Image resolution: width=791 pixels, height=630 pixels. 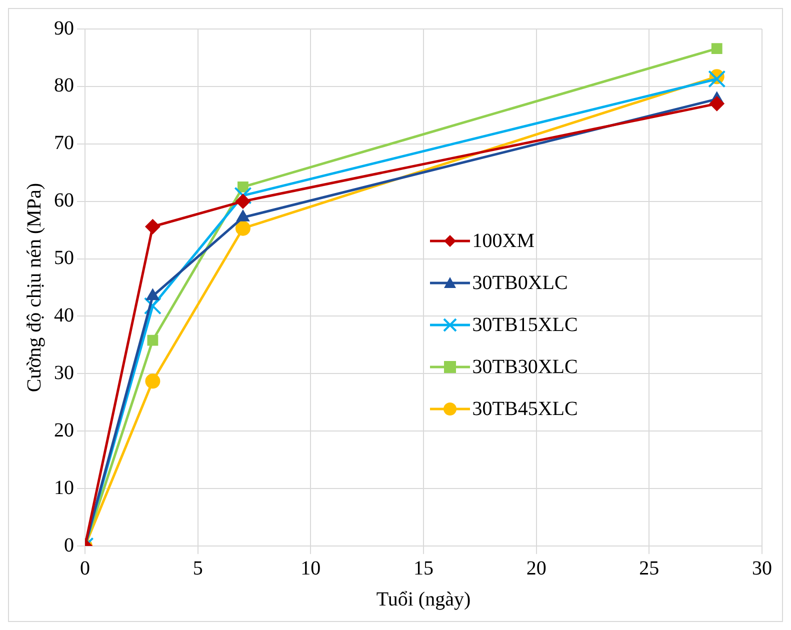 I want to click on legend-label: 30TB30XLC, so click(x=525, y=367).